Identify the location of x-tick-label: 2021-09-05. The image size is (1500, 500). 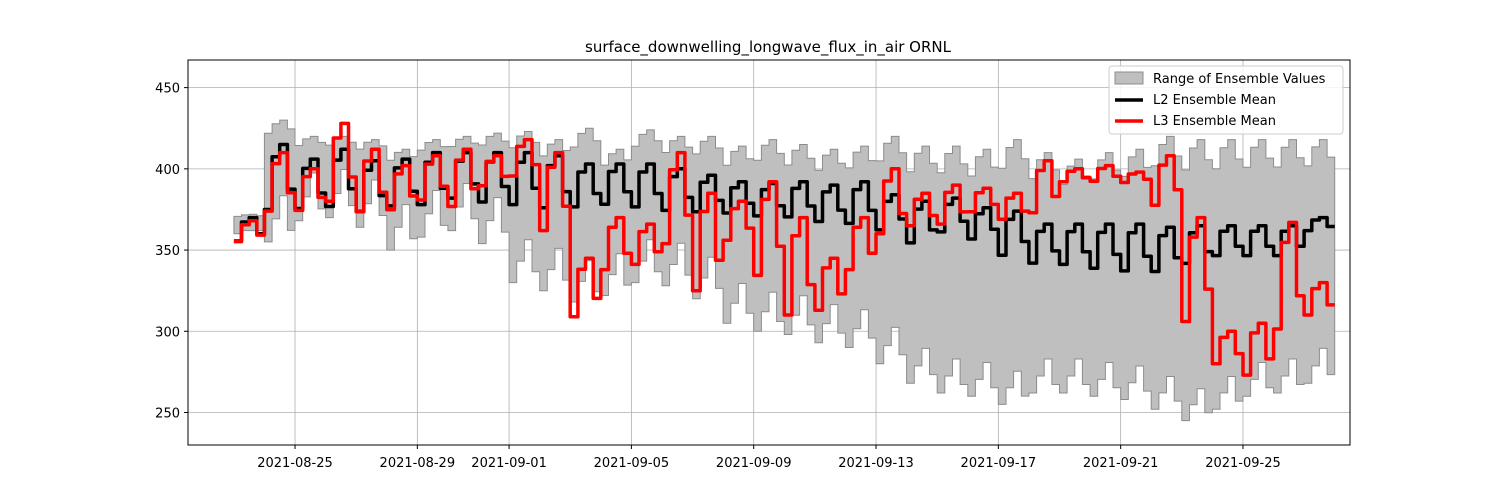
(632, 463).